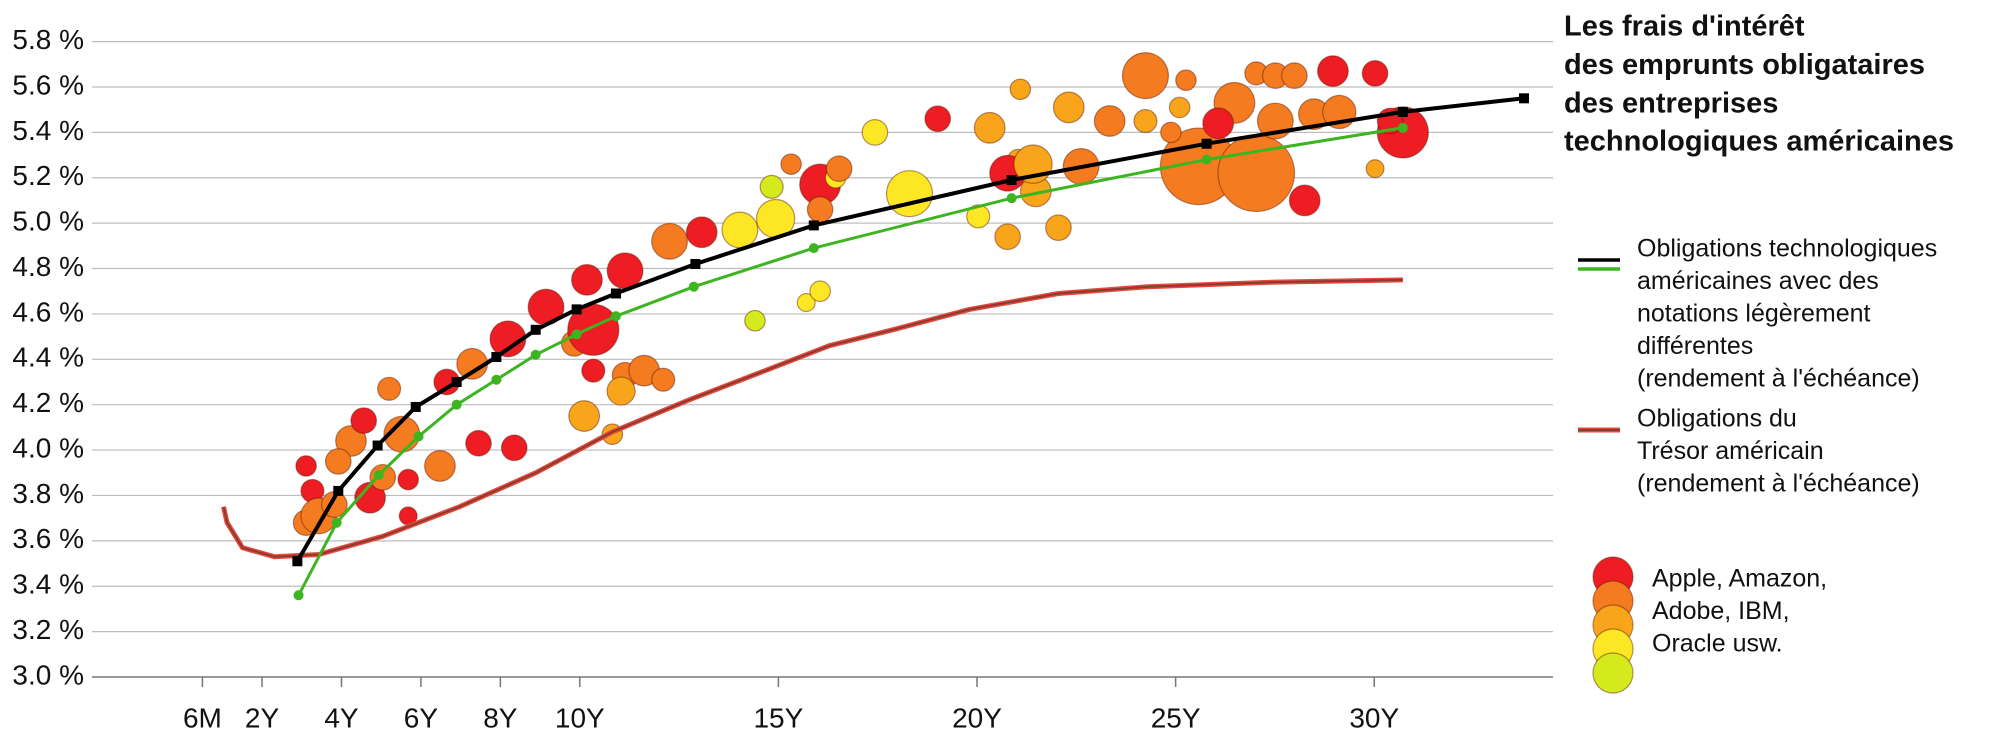  I want to click on x-tick-label: 20Y, so click(977, 717).